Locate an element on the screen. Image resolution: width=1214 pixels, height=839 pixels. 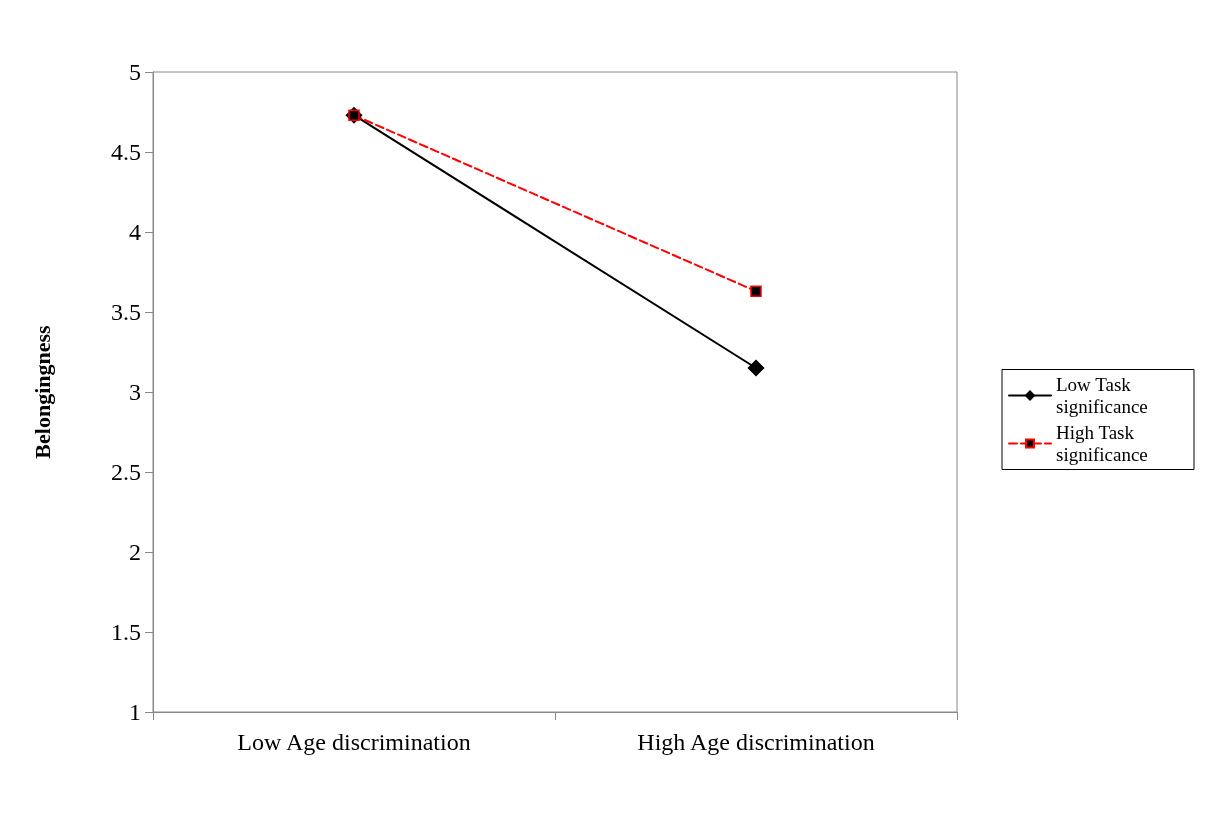
y-tick-label: 3 is located at coordinates (135, 392).